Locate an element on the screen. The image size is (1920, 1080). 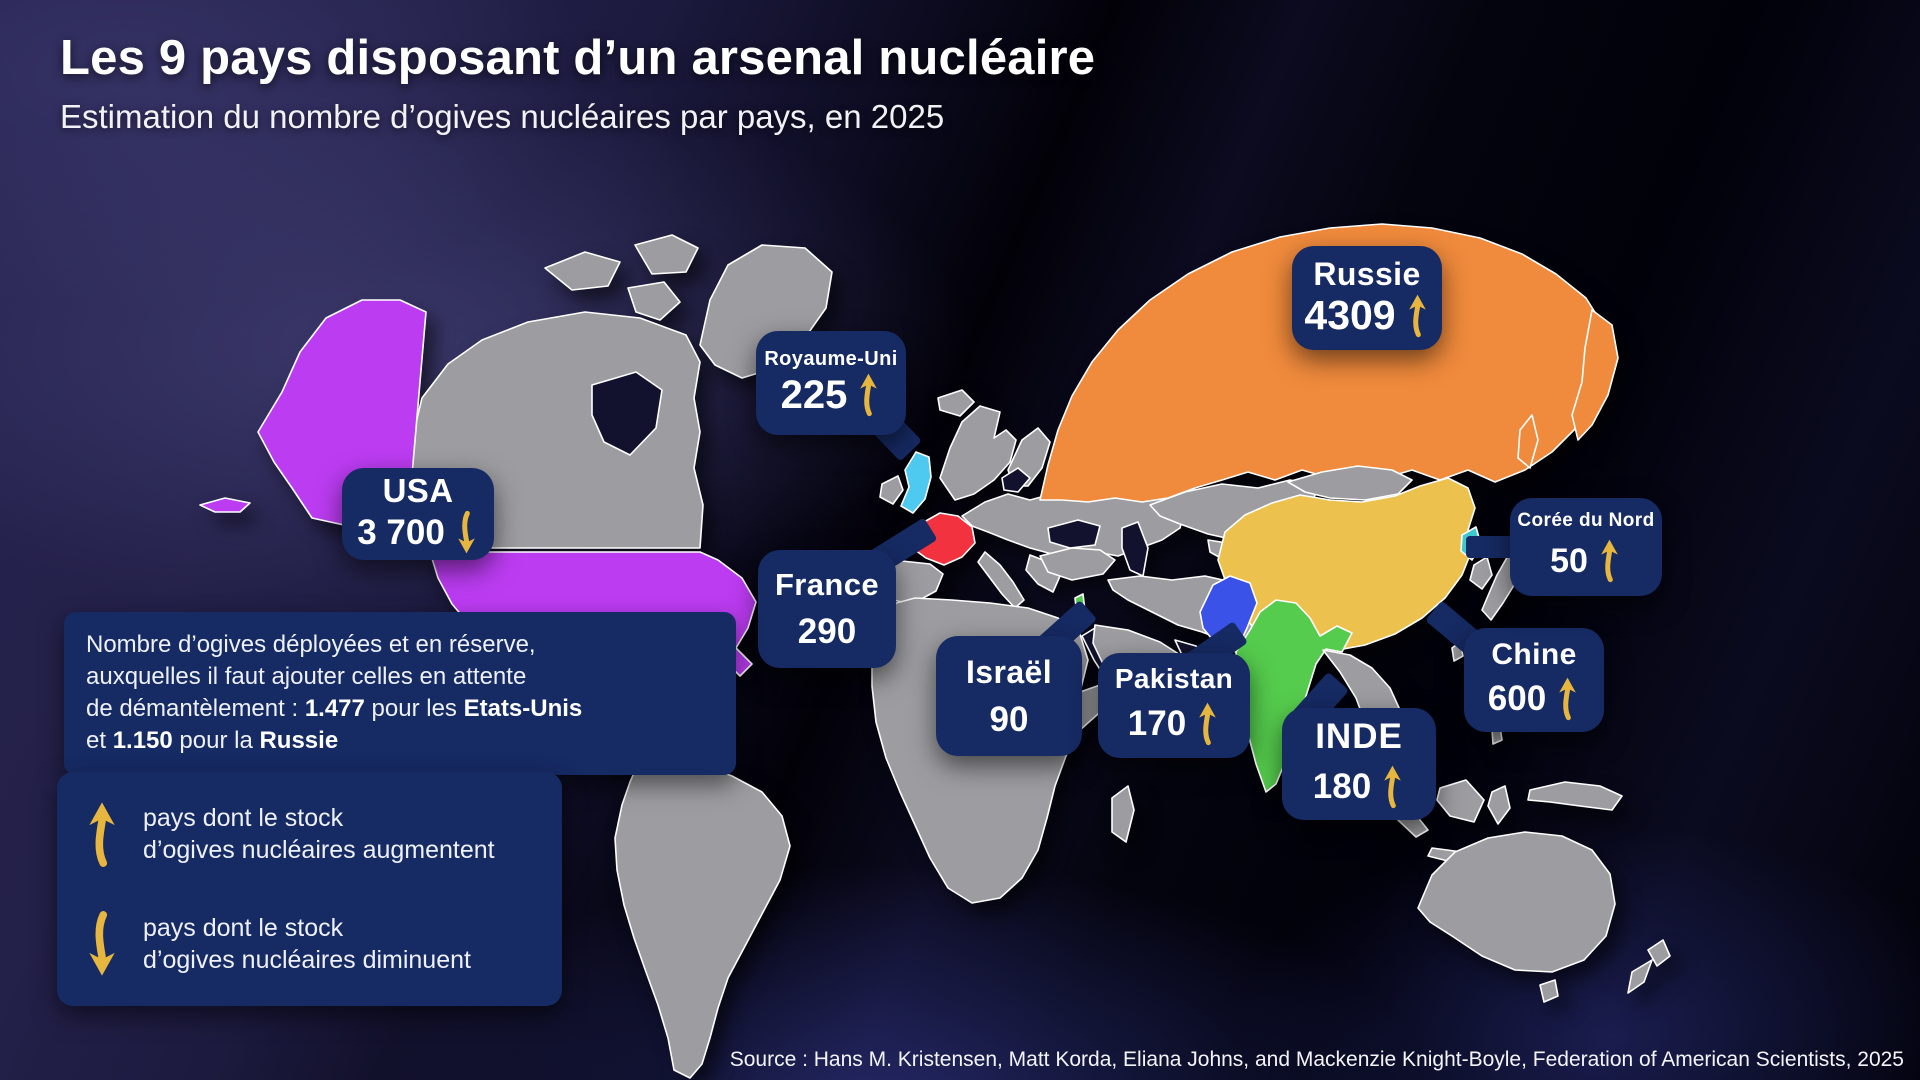
country-label-russie: Russie 4309 is located at coordinates (1367, 298).